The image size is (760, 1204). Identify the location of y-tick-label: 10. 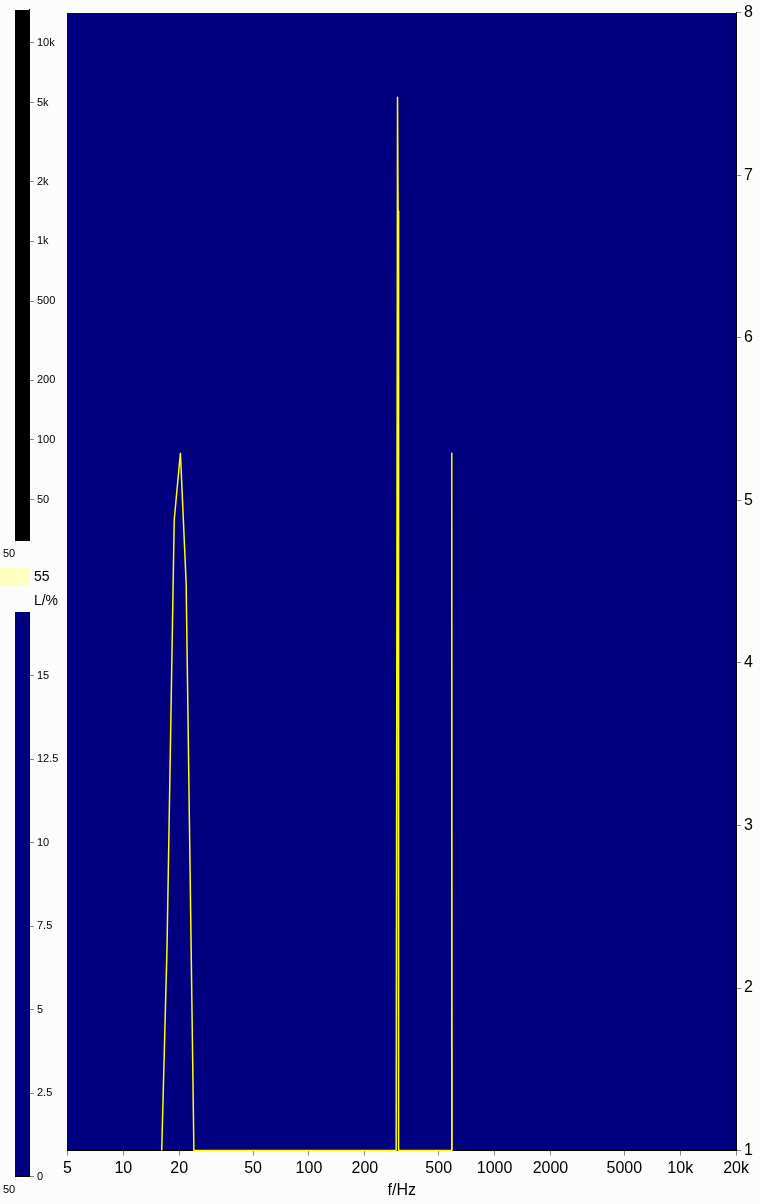
(43, 841).